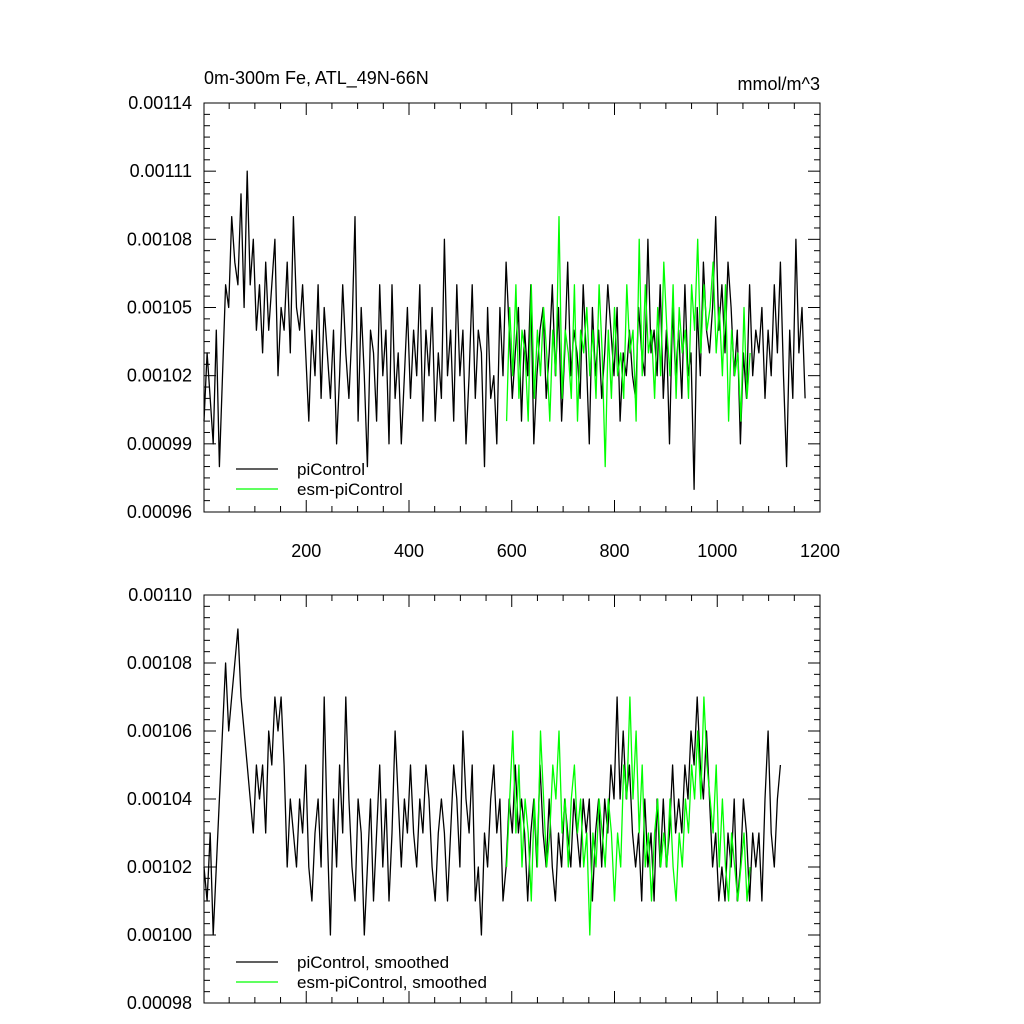 Image resolution: width=1024 pixels, height=1024 pixels. I want to click on y-tick-label: 0.00099, so click(159, 444).